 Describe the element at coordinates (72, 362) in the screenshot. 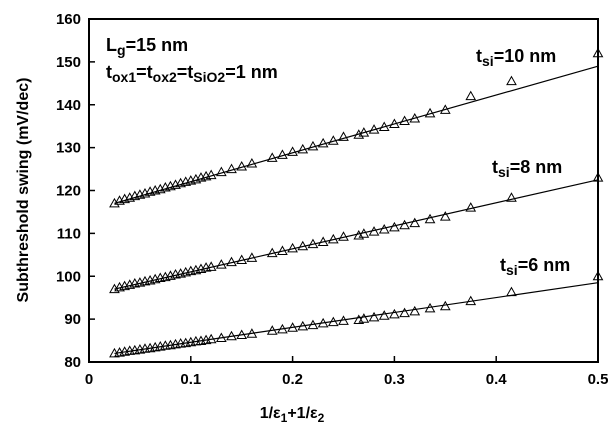

I see `y-tick-label: 80` at that location.